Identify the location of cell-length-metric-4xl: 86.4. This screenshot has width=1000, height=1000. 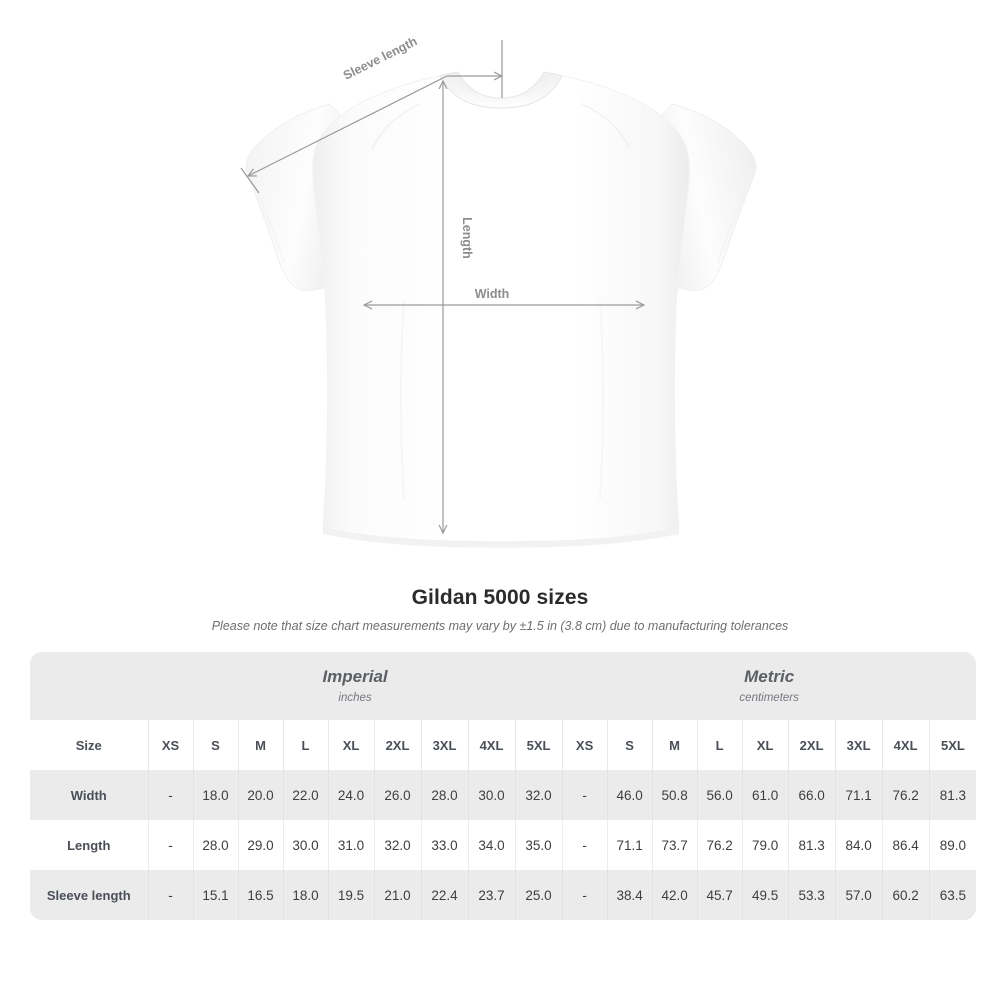
(905, 845).